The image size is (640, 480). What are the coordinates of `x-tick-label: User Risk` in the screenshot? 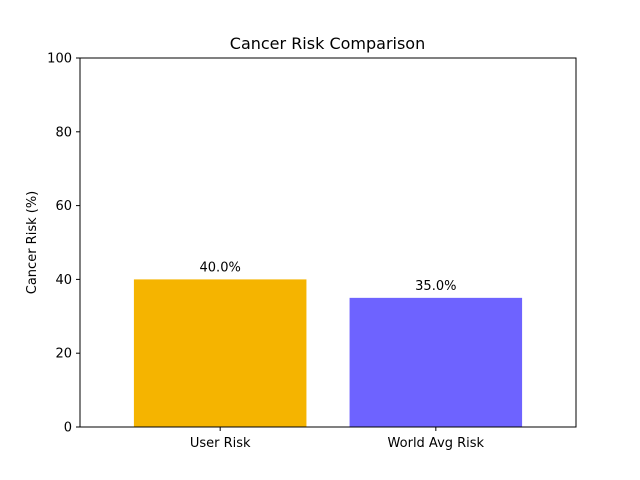 It's located at (220, 443).